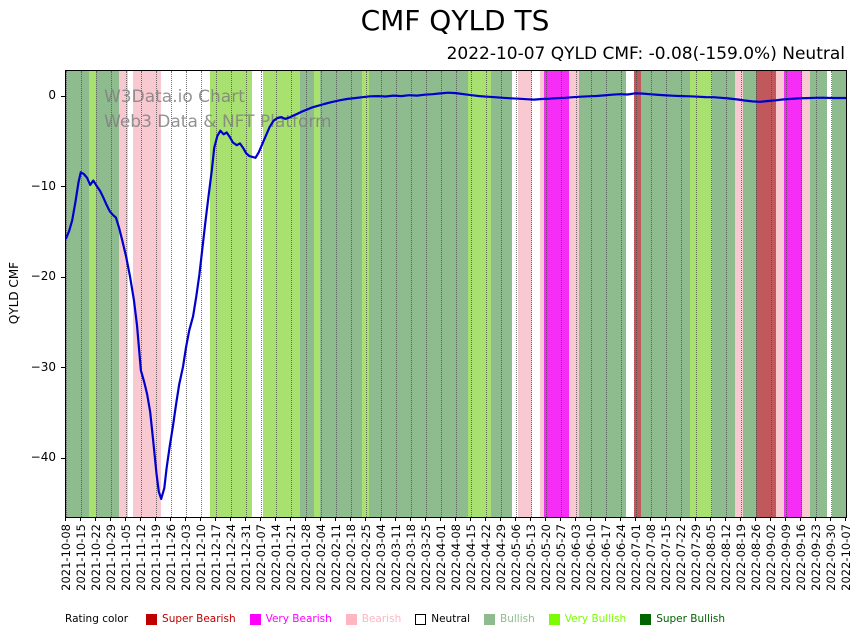  Describe the element at coordinates (501, 557) in the screenshot. I see `x-tick-label: 2022-04-29` at that location.